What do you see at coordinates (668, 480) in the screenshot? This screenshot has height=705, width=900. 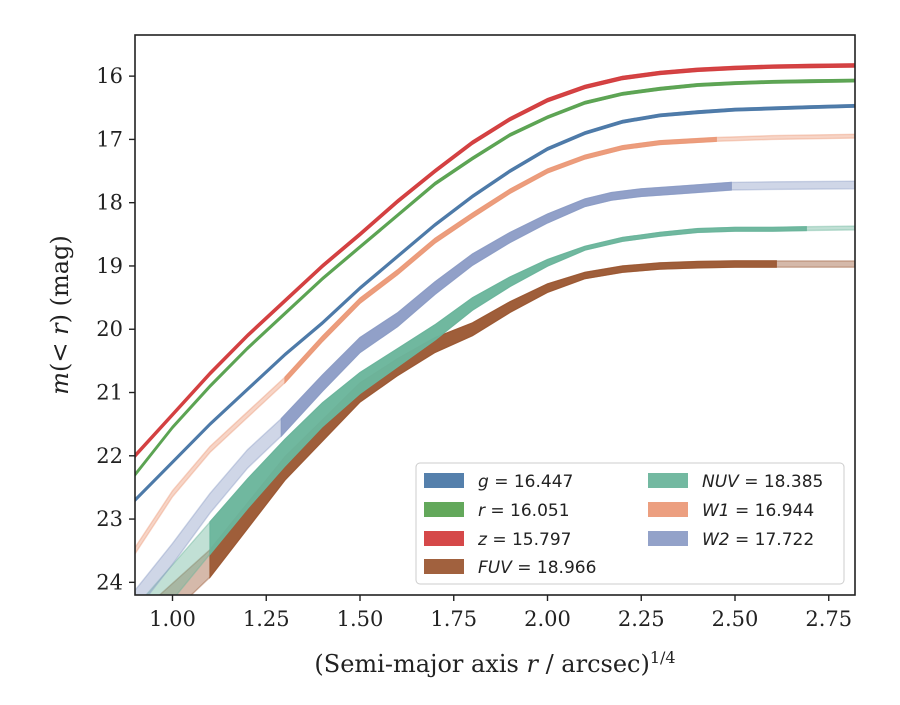 I see `legend-swatch-nuv` at bounding box center [668, 480].